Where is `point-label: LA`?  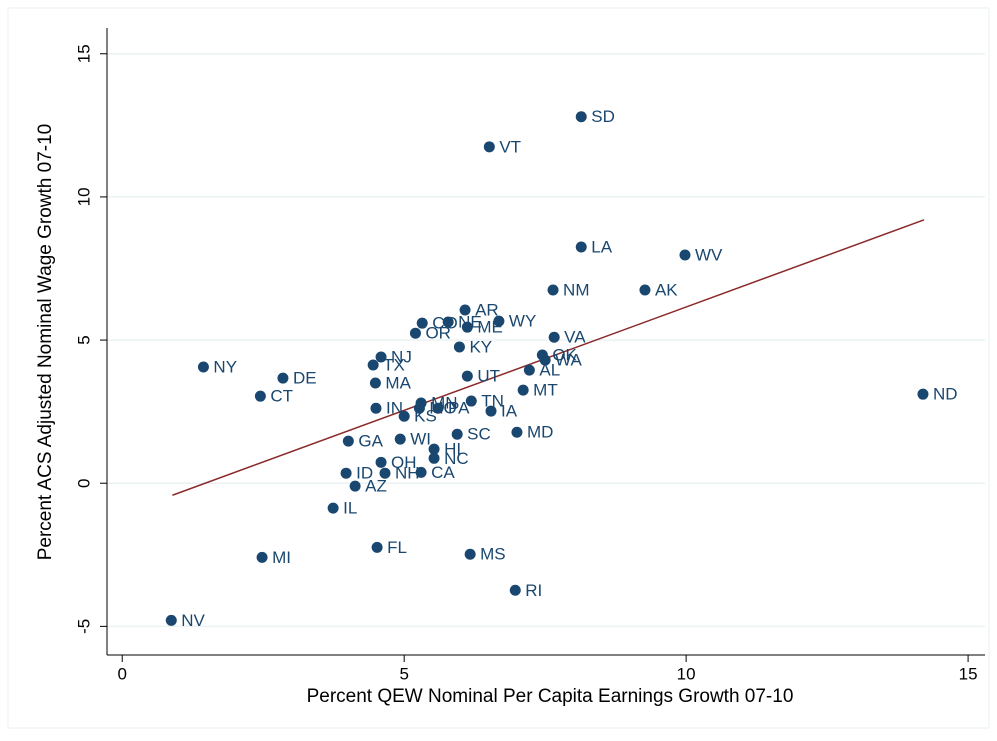 point-label: LA is located at coordinates (601, 247).